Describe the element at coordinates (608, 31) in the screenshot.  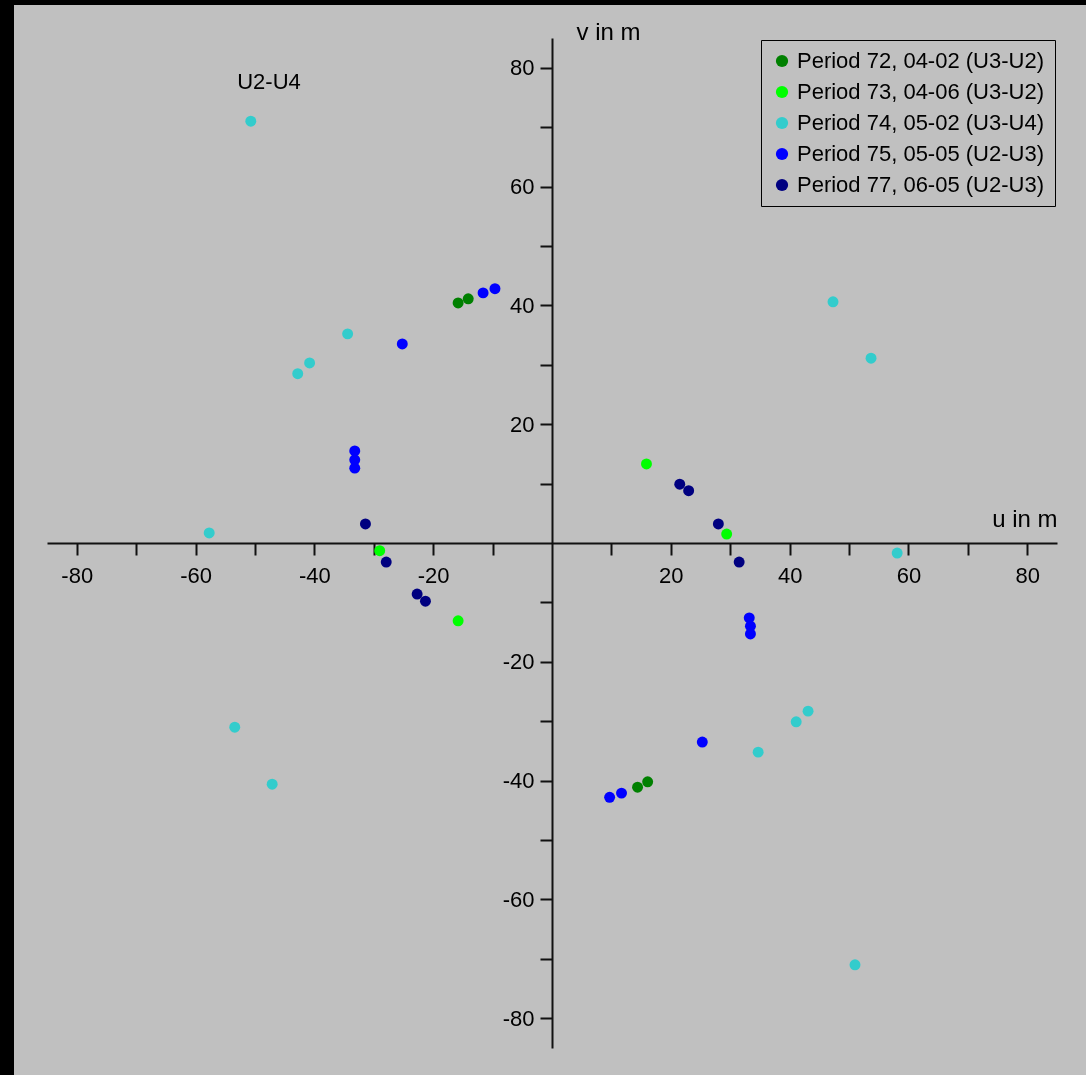
I see `y-axis-title: v in m` at that location.